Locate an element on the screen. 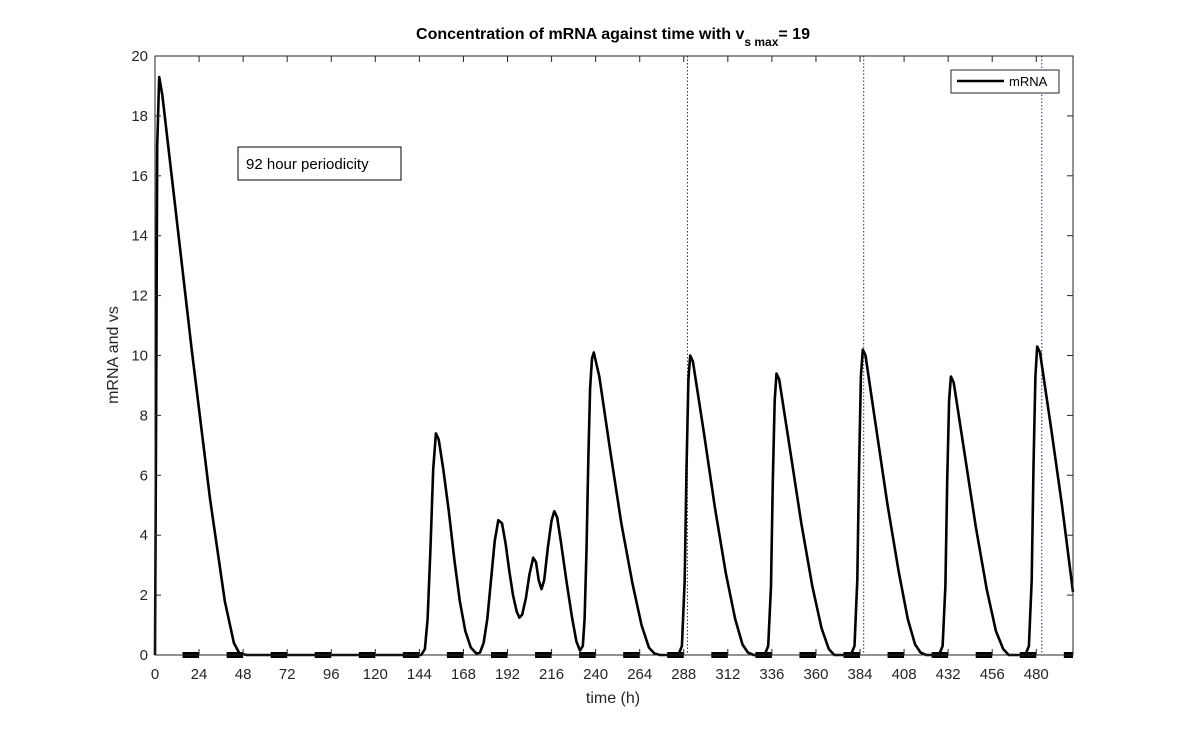 This screenshot has width=1186, height=736. x-tick-label: 336 is located at coordinates (771, 674).